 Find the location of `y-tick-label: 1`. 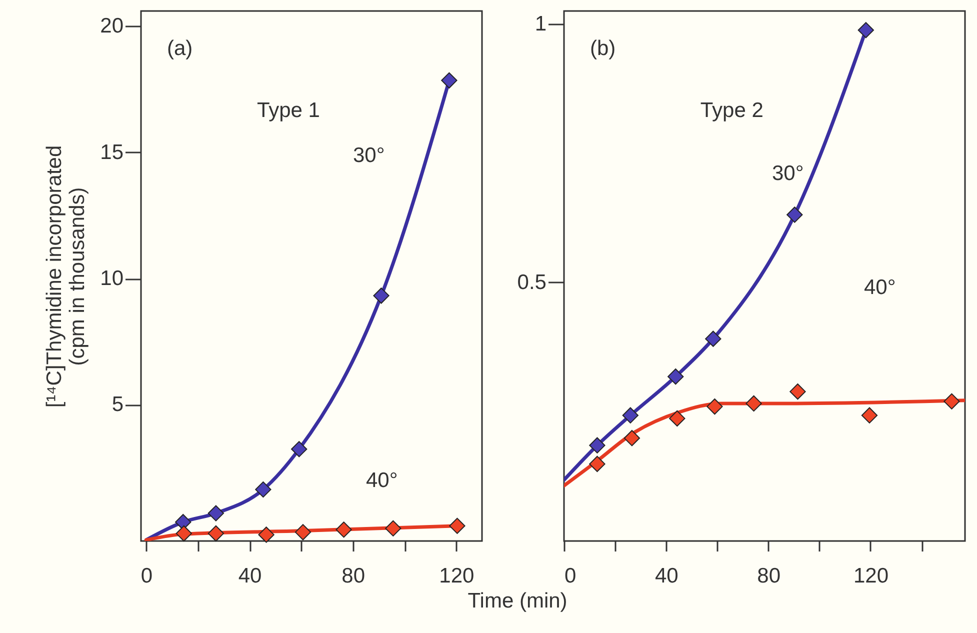

y-tick-label: 1 is located at coordinates (540, 24).